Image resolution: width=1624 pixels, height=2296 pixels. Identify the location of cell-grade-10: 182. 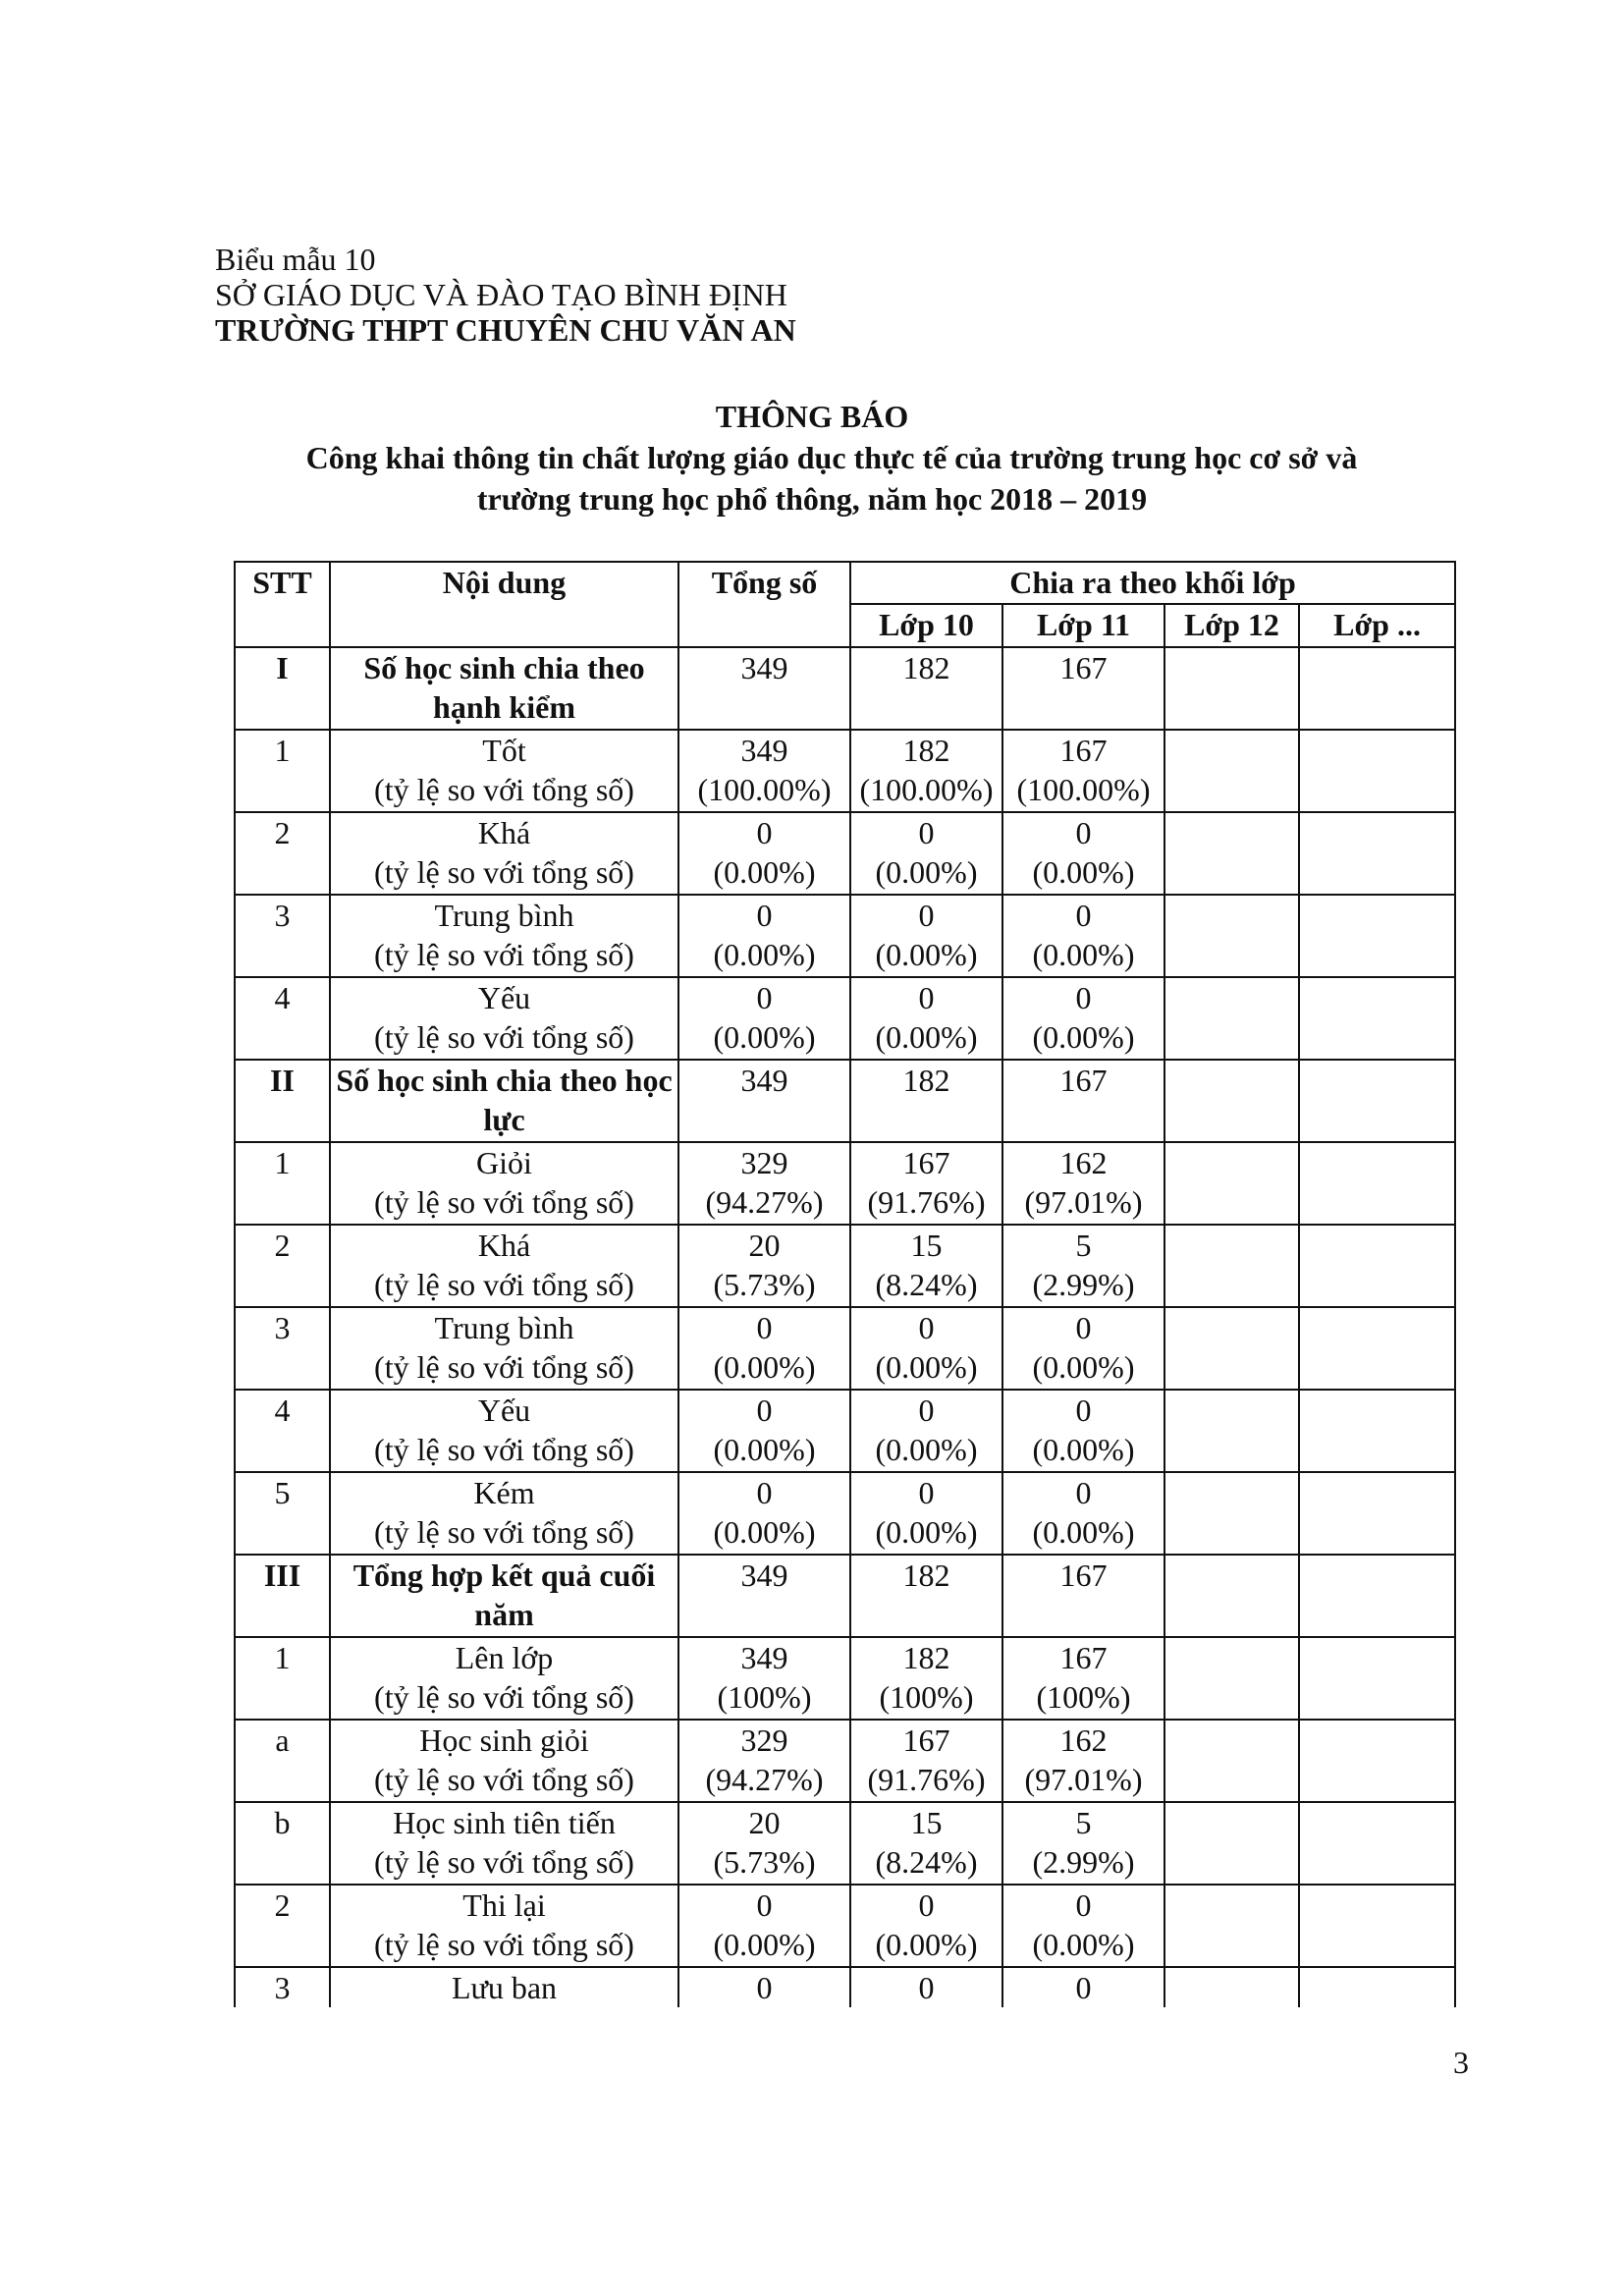
(926, 1101).